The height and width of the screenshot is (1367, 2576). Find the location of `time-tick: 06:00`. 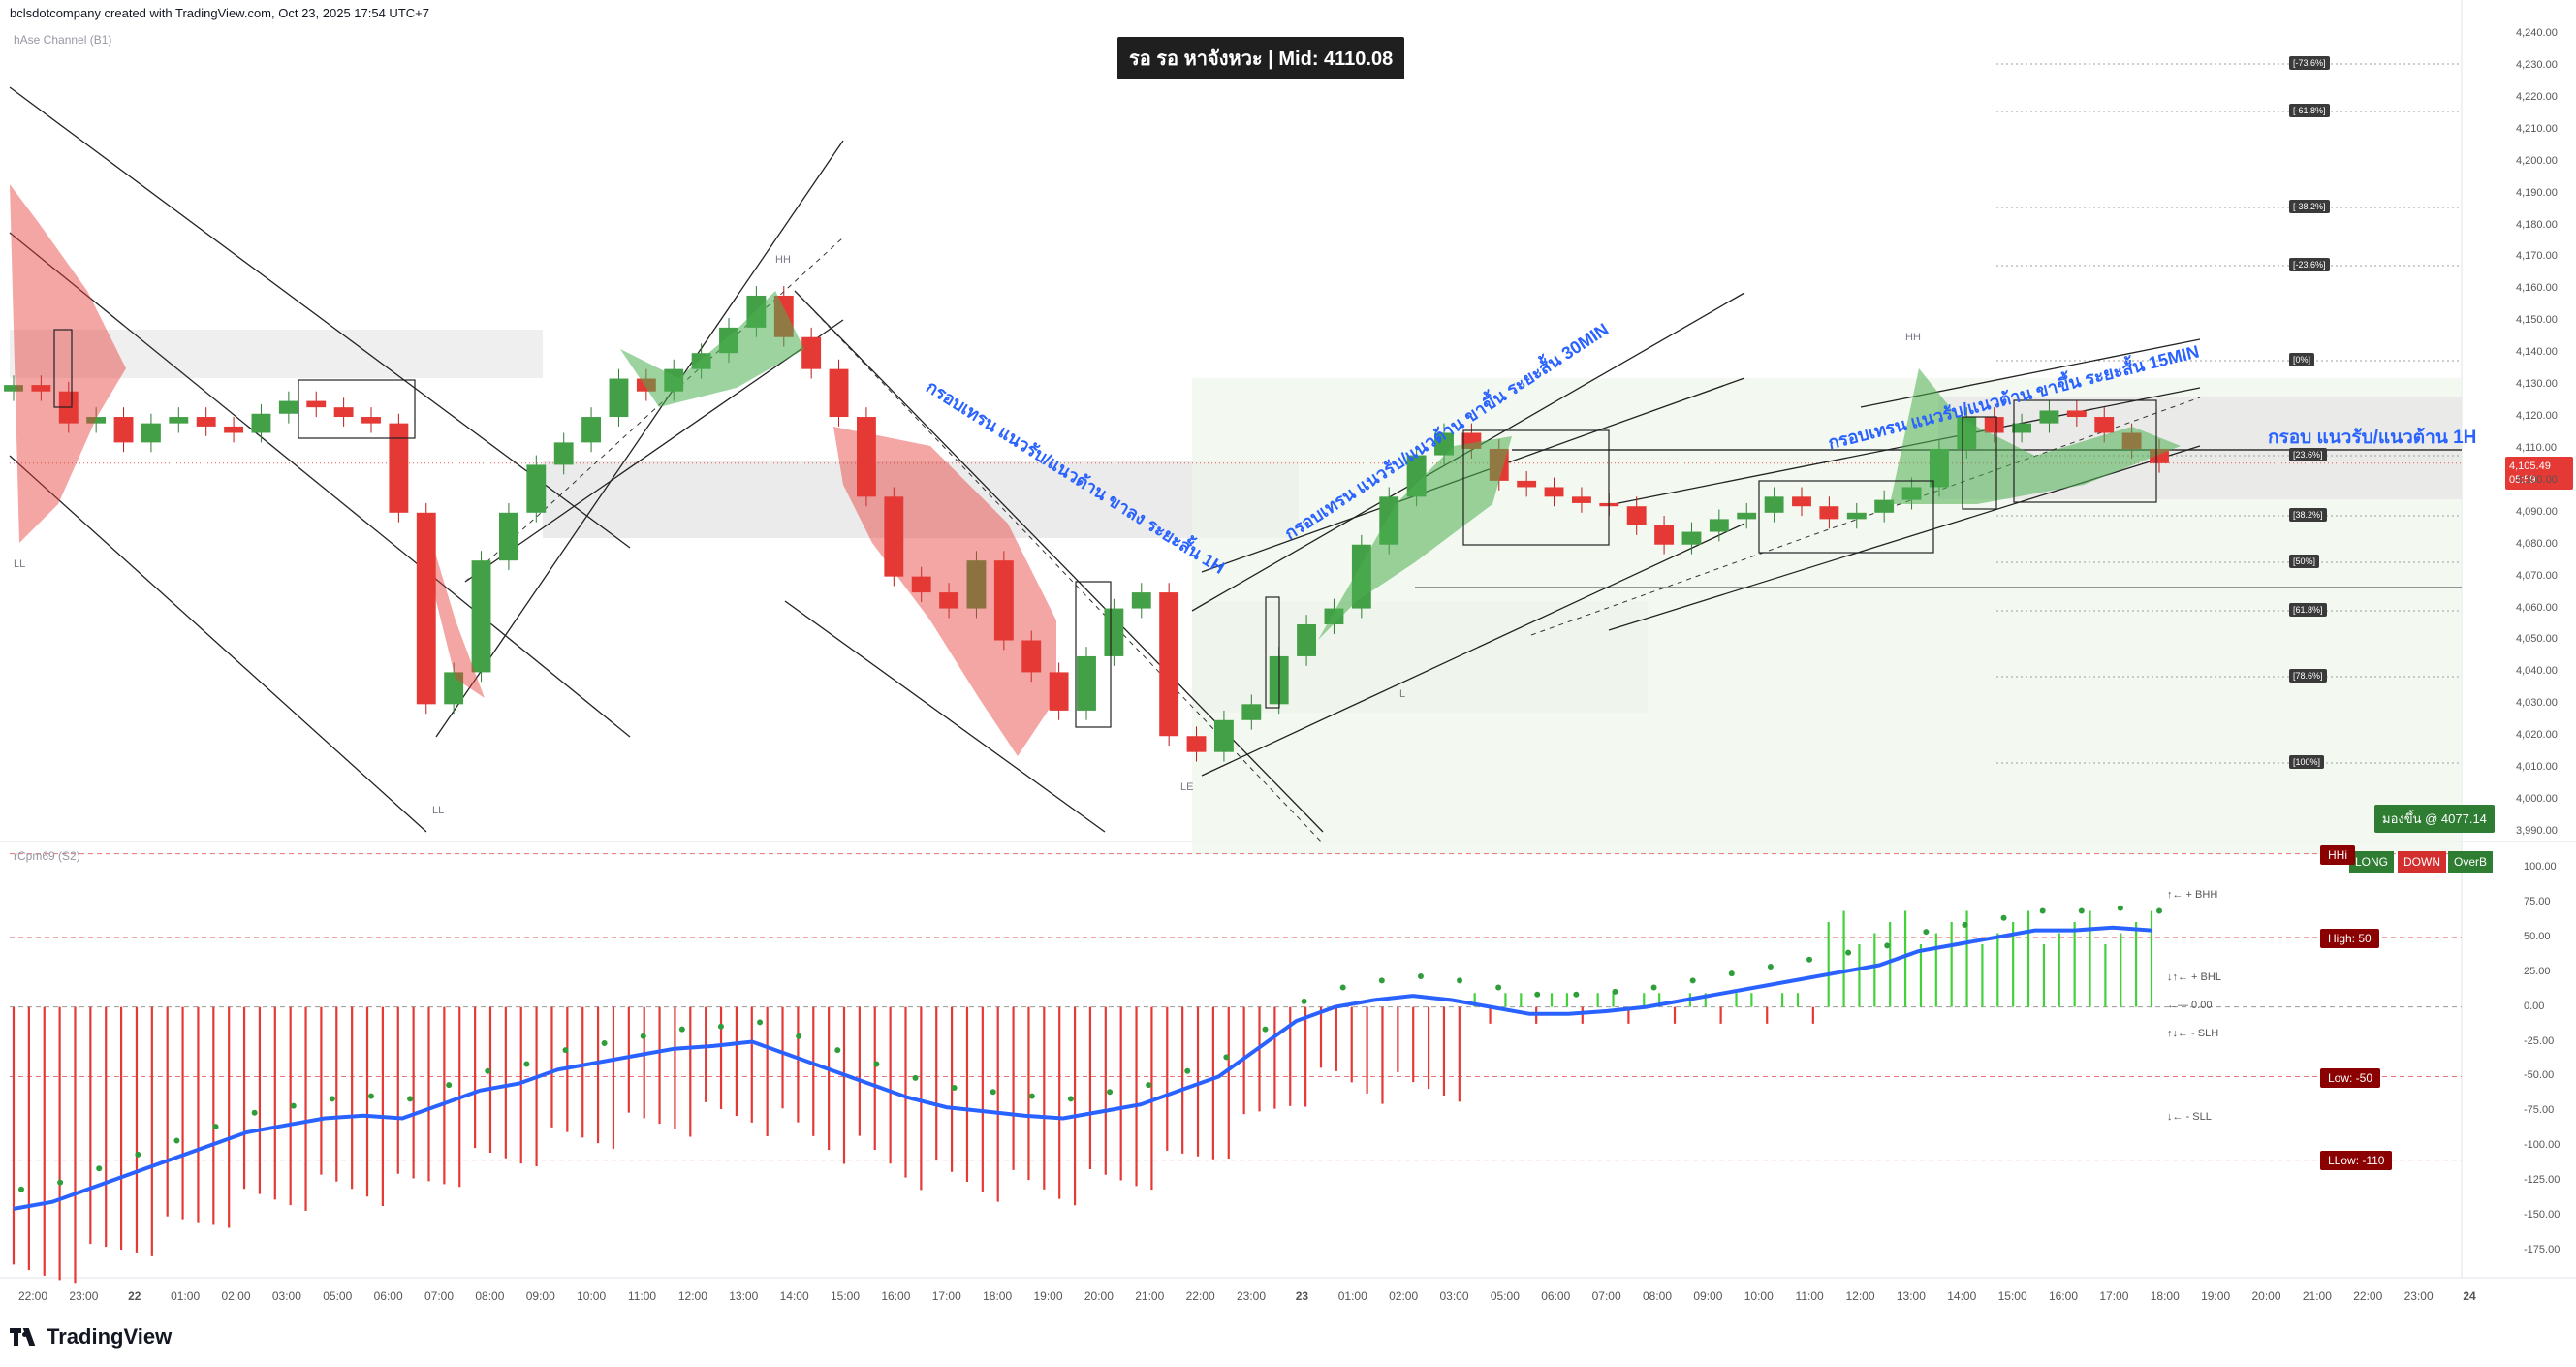

time-tick: 06:00 is located at coordinates (388, 1296).